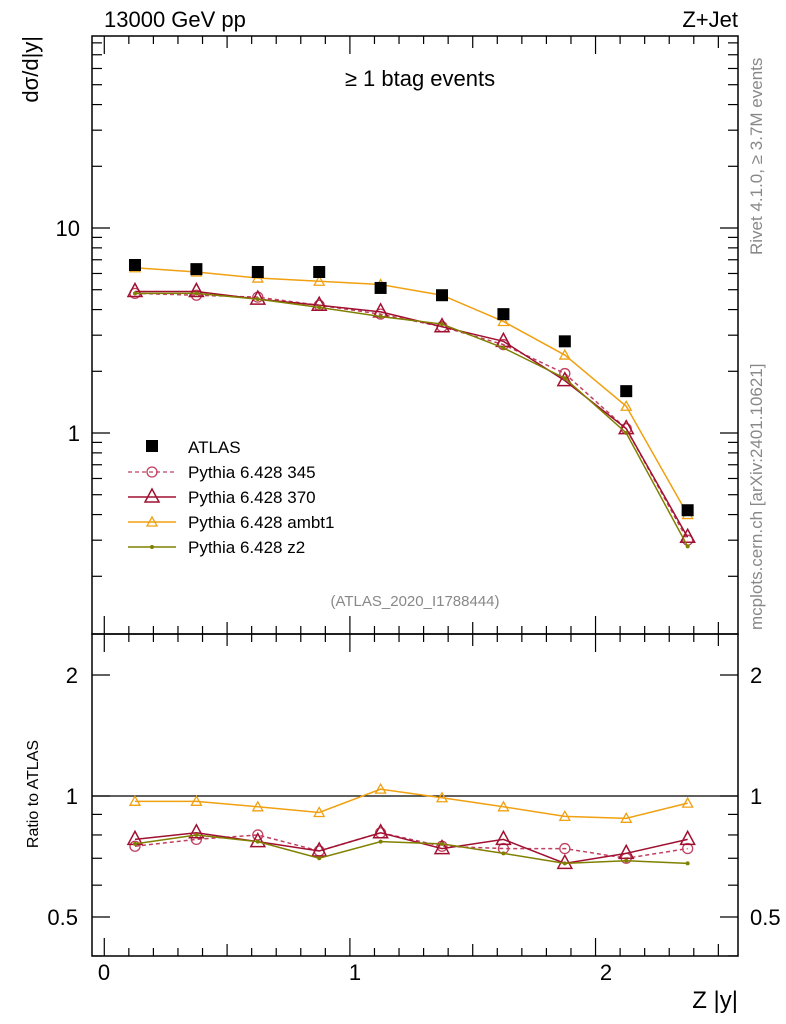 Image resolution: width=786 pixels, height=1024 pixels. I want to click on ratio-ytick-right-1: 1, so click(756, 796).